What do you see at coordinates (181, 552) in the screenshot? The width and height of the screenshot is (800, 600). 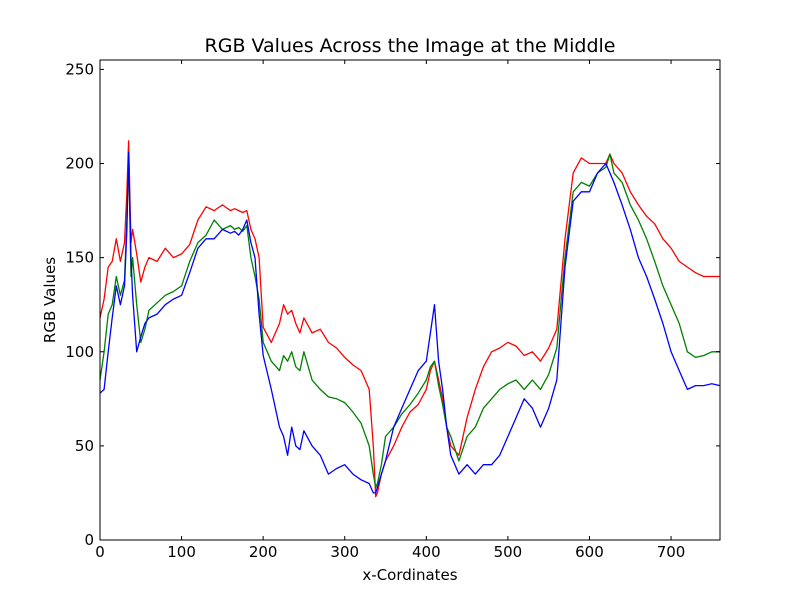 I see `x-tick-label: 100` at bounding box center [181, 552].